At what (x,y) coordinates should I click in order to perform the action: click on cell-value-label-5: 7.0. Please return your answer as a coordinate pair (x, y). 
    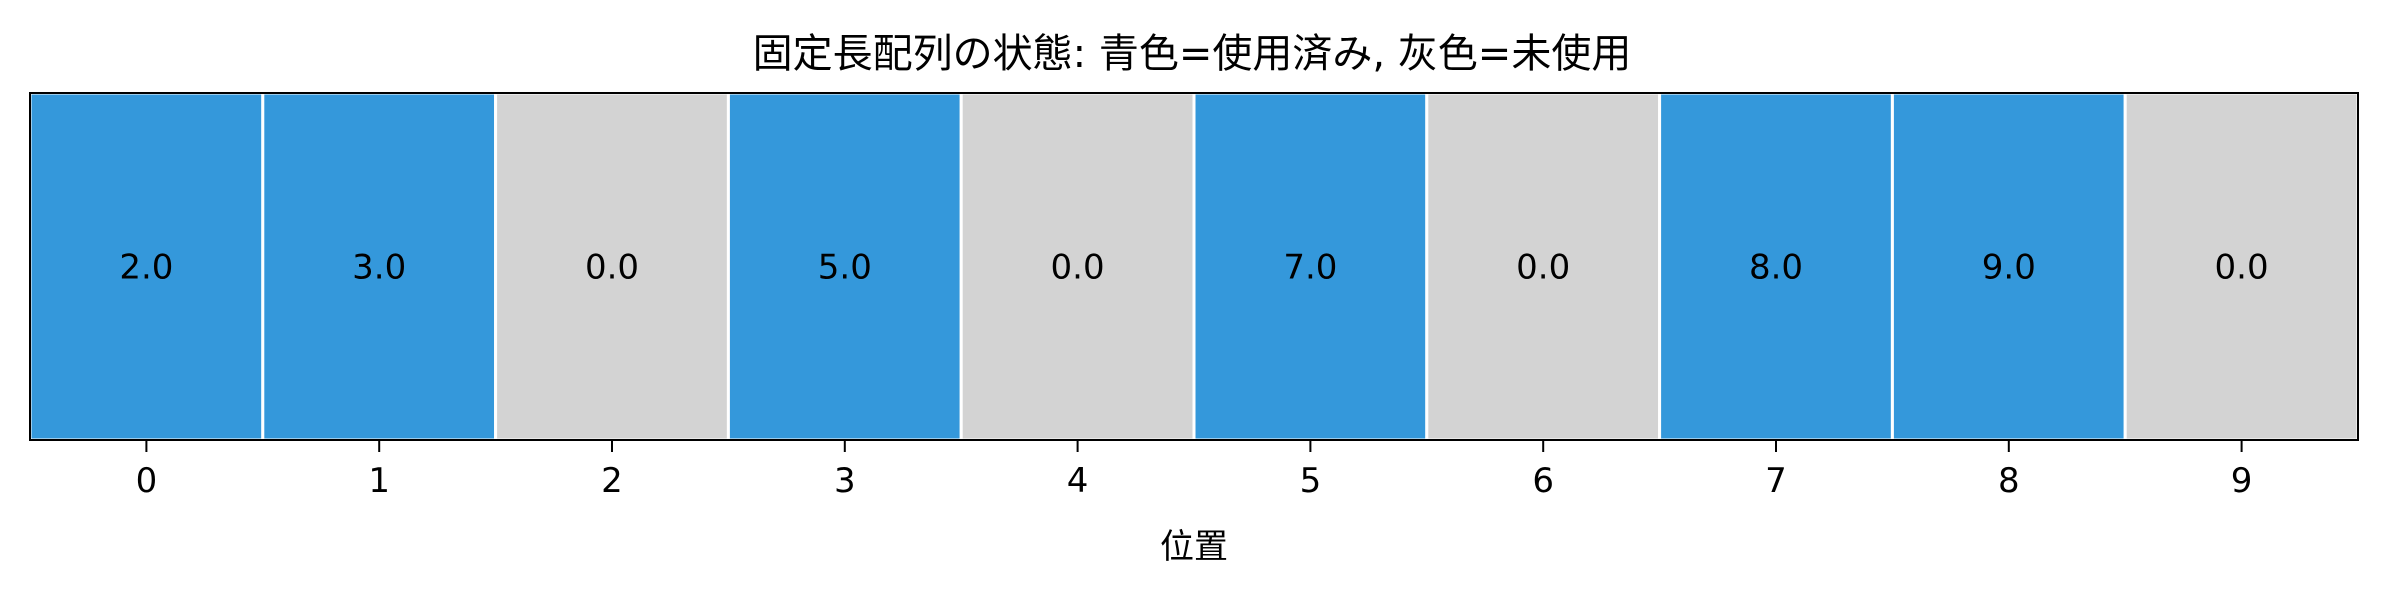
    Looking at the image, I should click on (1310, 268).